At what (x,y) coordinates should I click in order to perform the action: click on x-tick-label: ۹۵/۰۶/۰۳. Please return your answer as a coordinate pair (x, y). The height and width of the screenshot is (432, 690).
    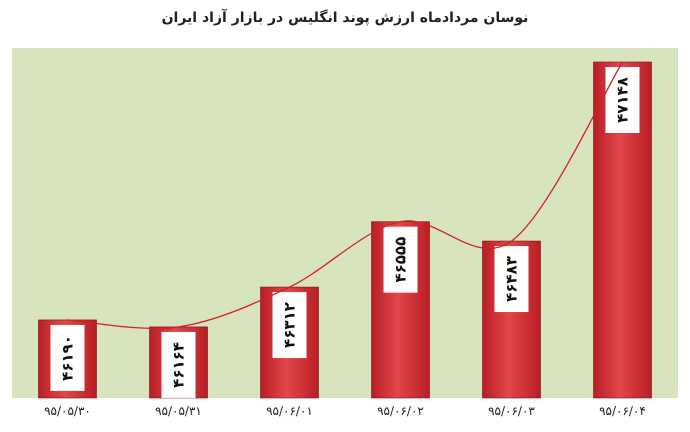
    Looking at the image, I should click on (511, 411).